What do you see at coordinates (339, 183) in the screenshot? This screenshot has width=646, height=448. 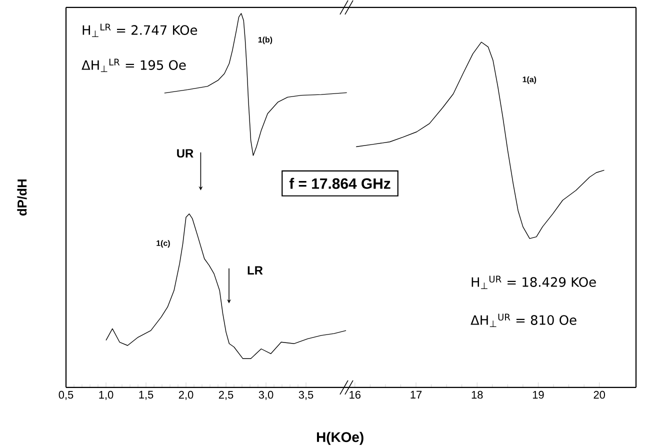 I see `annotation: f = 17.864 GHz` at bounding box center [339, 183].